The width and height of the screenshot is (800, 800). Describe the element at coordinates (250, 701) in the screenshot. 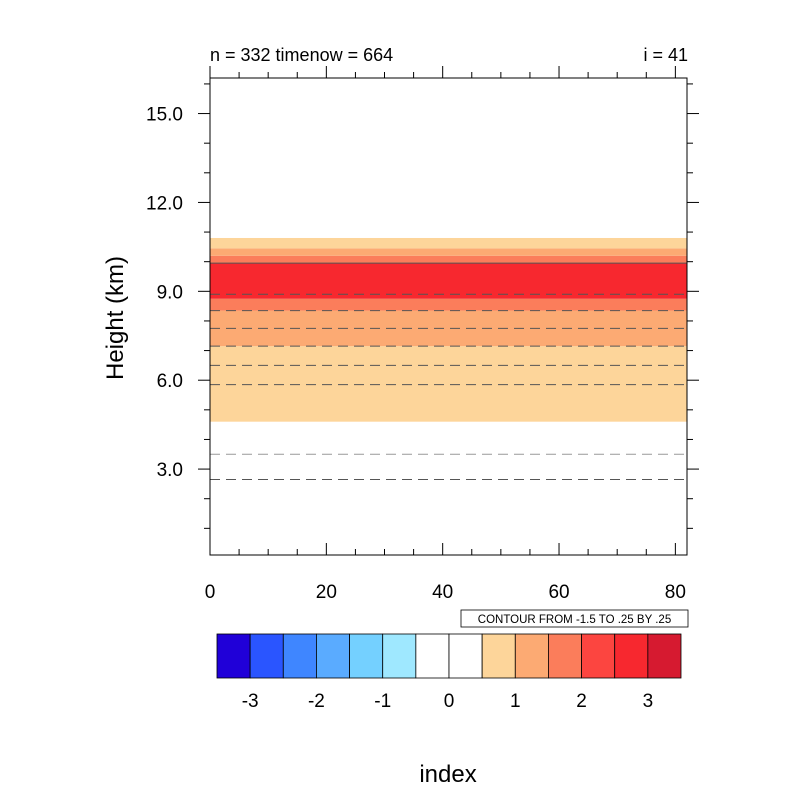

I see `colorbar-label: -3` at that location.